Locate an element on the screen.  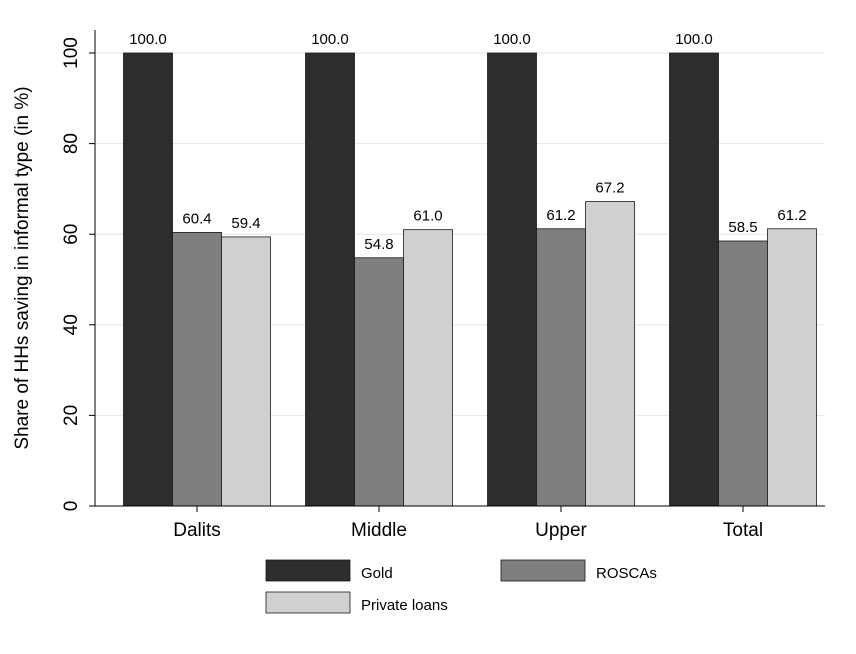
bar-roscas-middle is located at coordinates (379, 382).